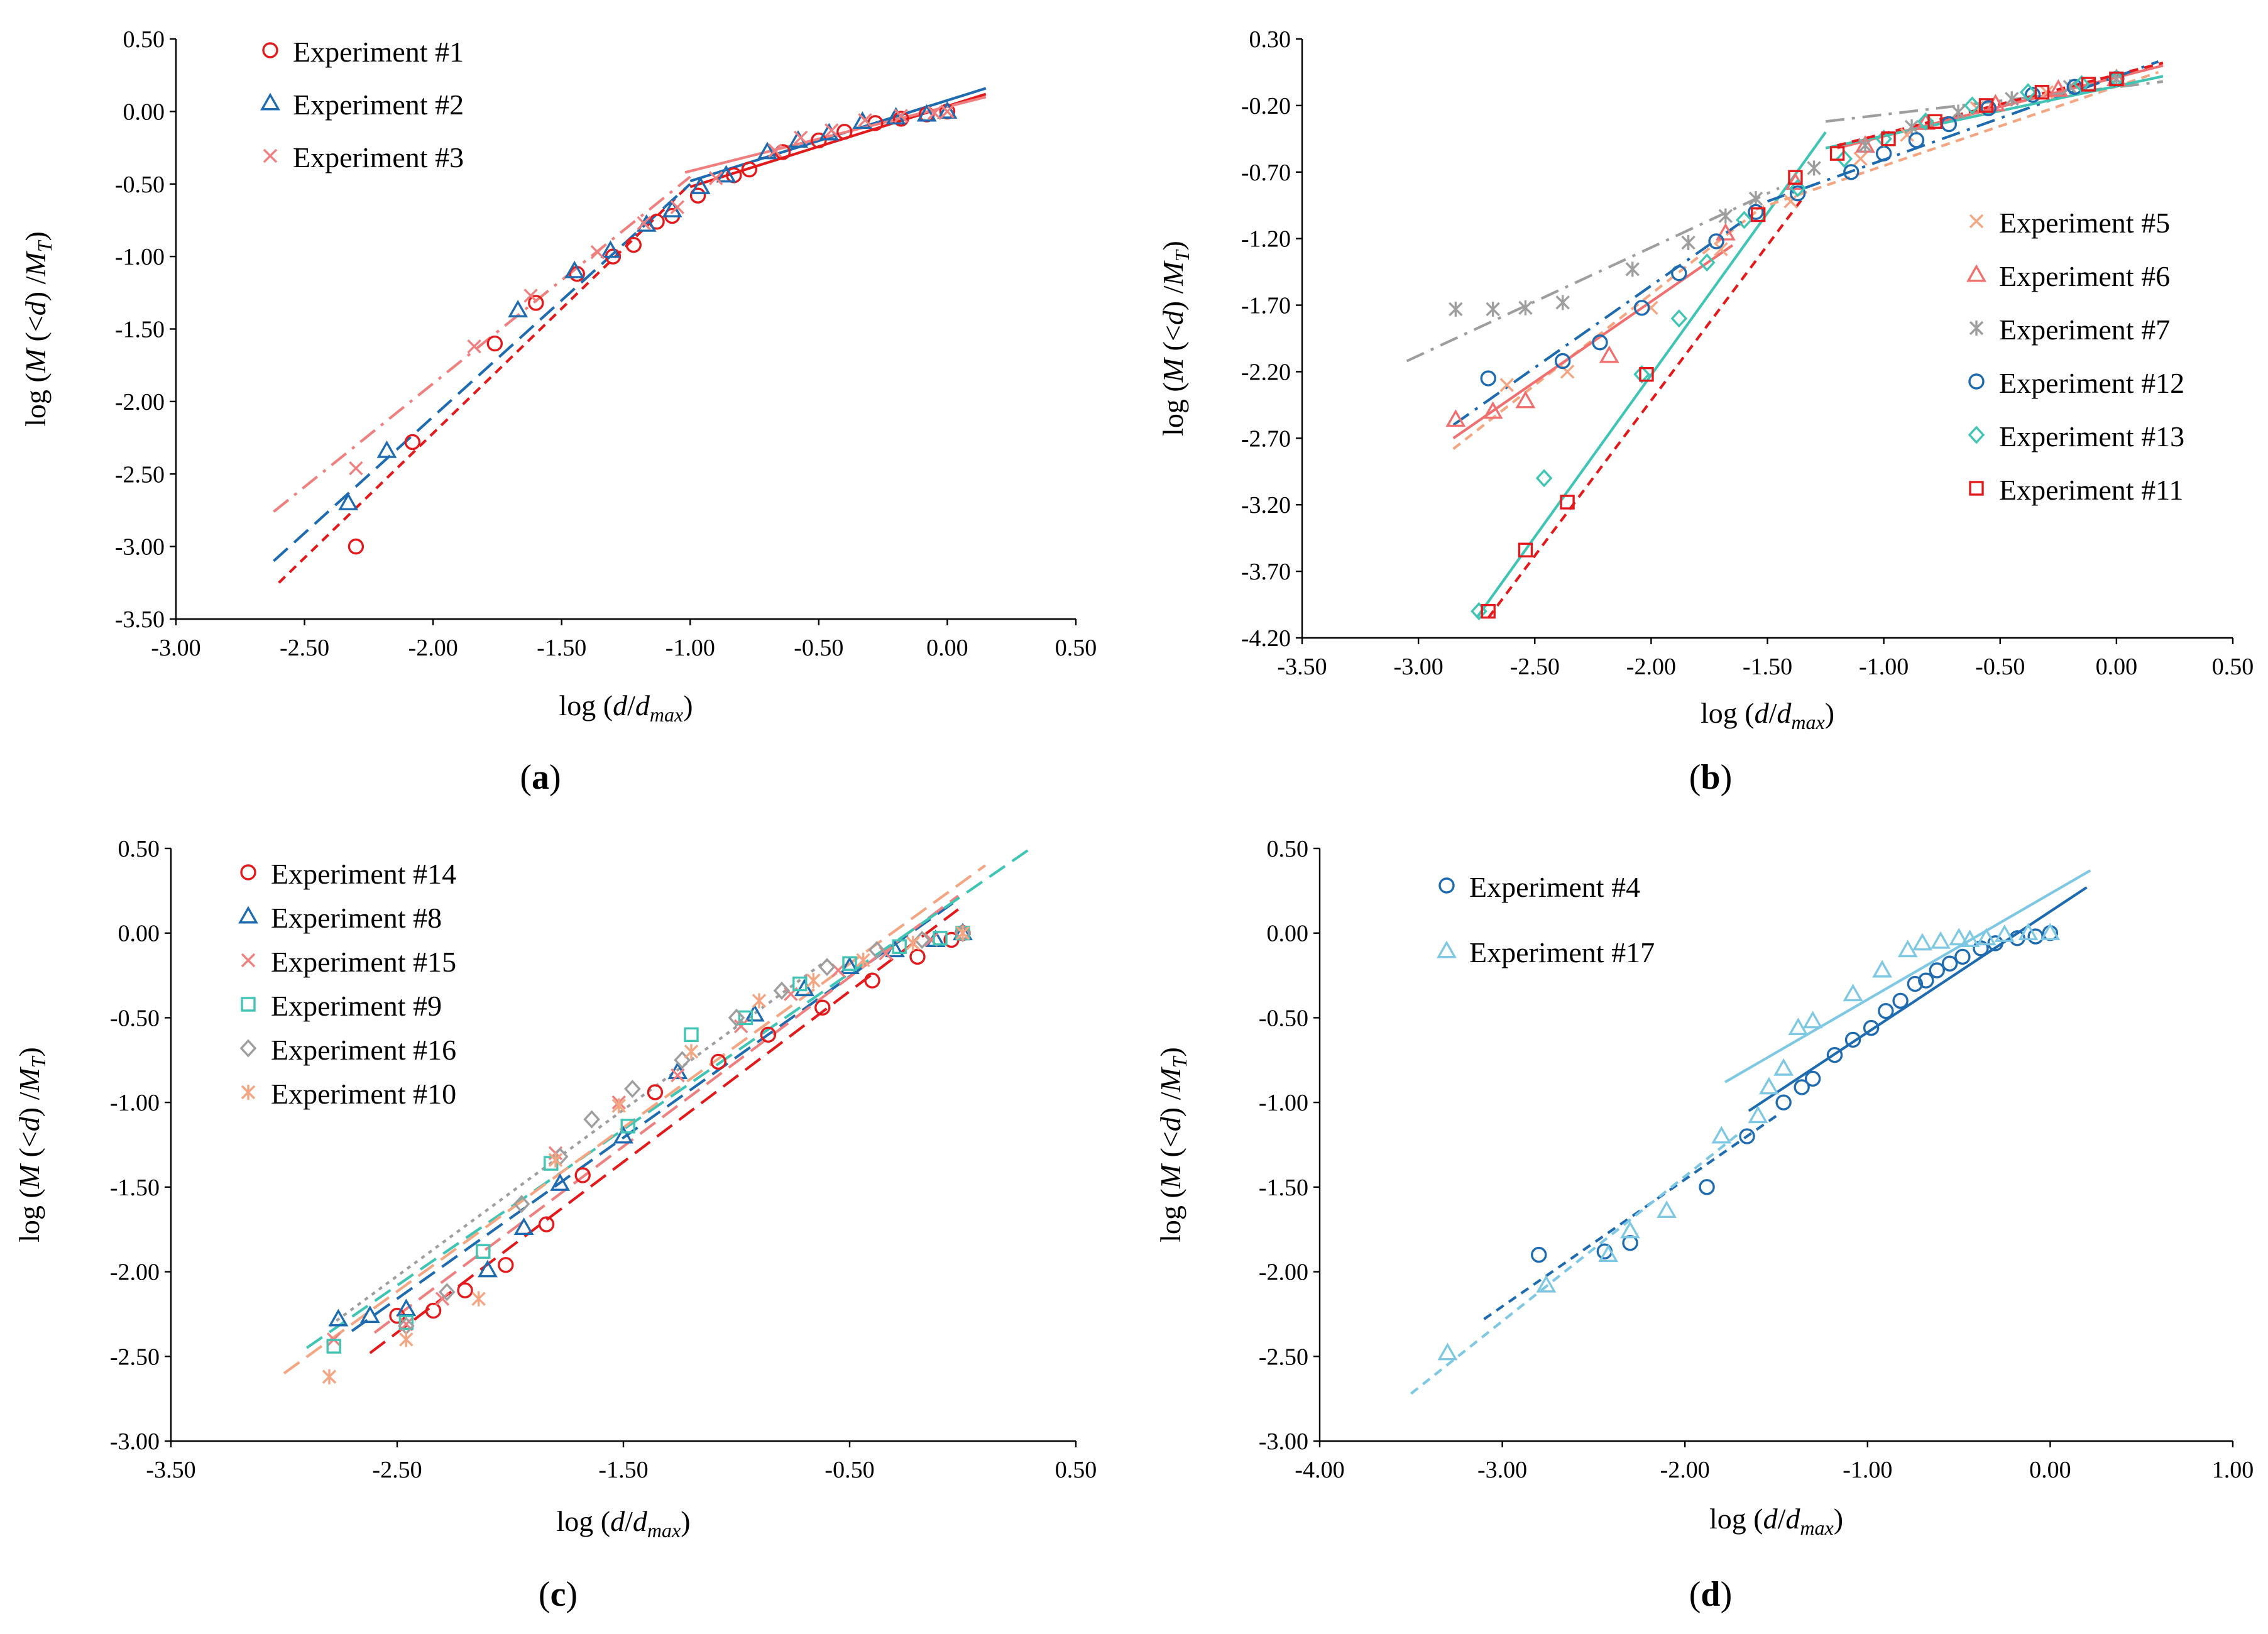 Image resolution: width=2268 pixels, height=1634 pixels. What do you see at coordinates (2091, 490) in the screenshot?
I see `legend-label: Experiment #11` at bounding box center [2091, 490].